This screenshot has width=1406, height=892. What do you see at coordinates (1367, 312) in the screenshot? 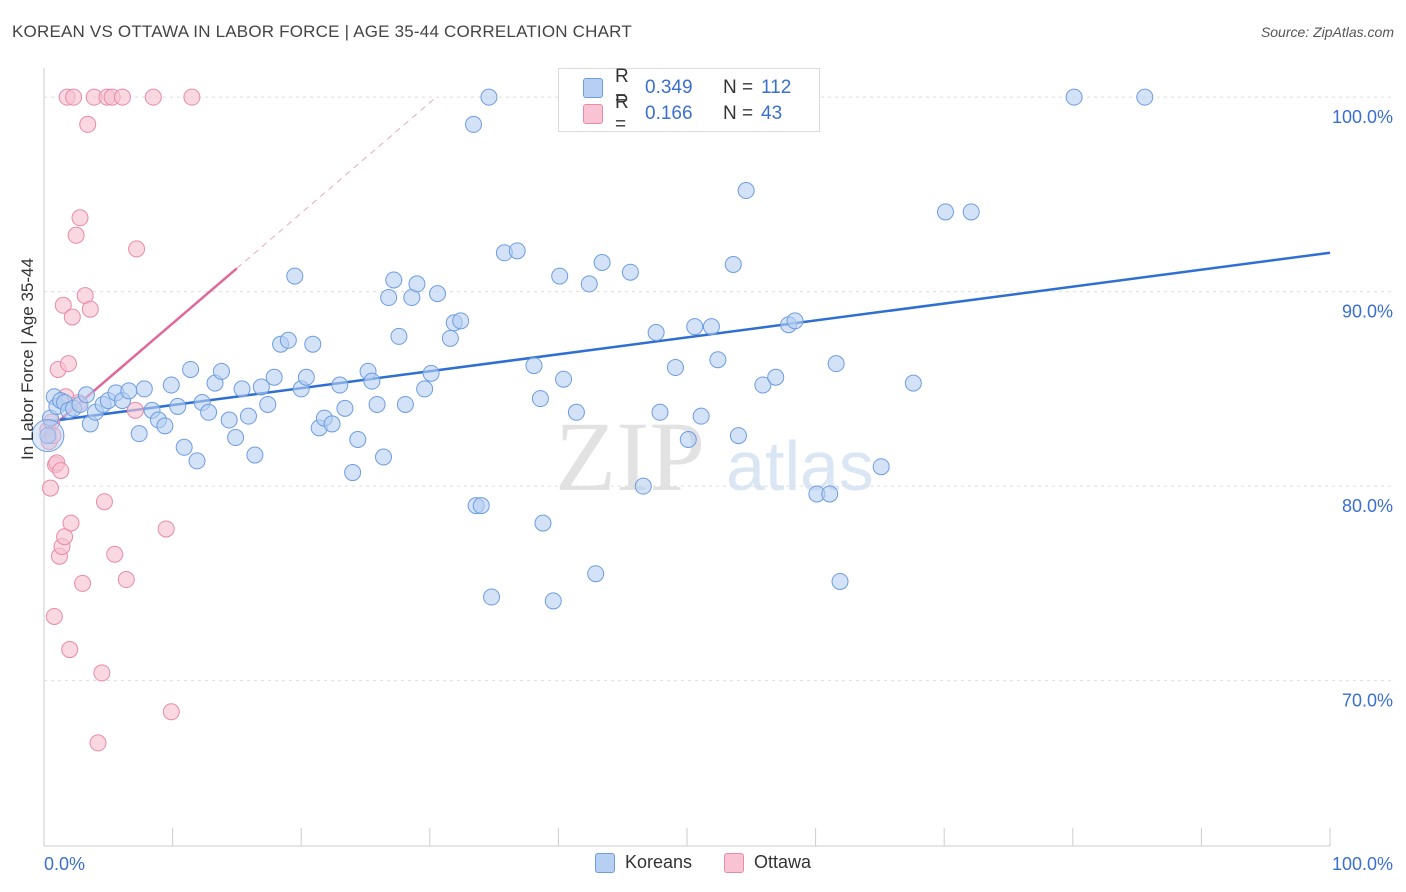
I see `y-tick-label: 90.0%` at bounding box center [1367, 312].